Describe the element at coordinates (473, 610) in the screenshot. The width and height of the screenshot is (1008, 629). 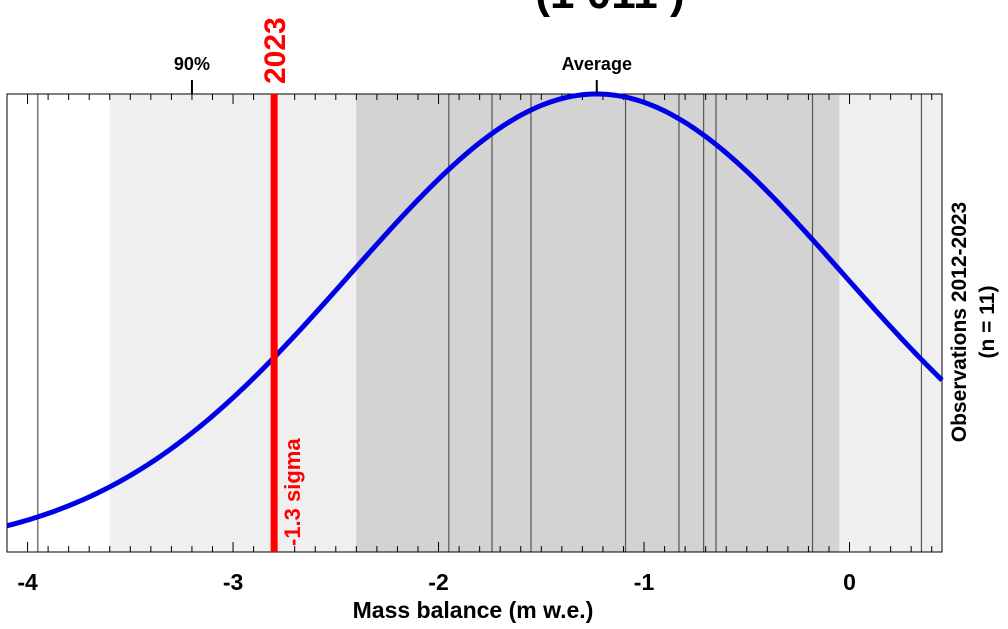
I see `x-axis-label: Mass balance (m w.e.)` at that location.